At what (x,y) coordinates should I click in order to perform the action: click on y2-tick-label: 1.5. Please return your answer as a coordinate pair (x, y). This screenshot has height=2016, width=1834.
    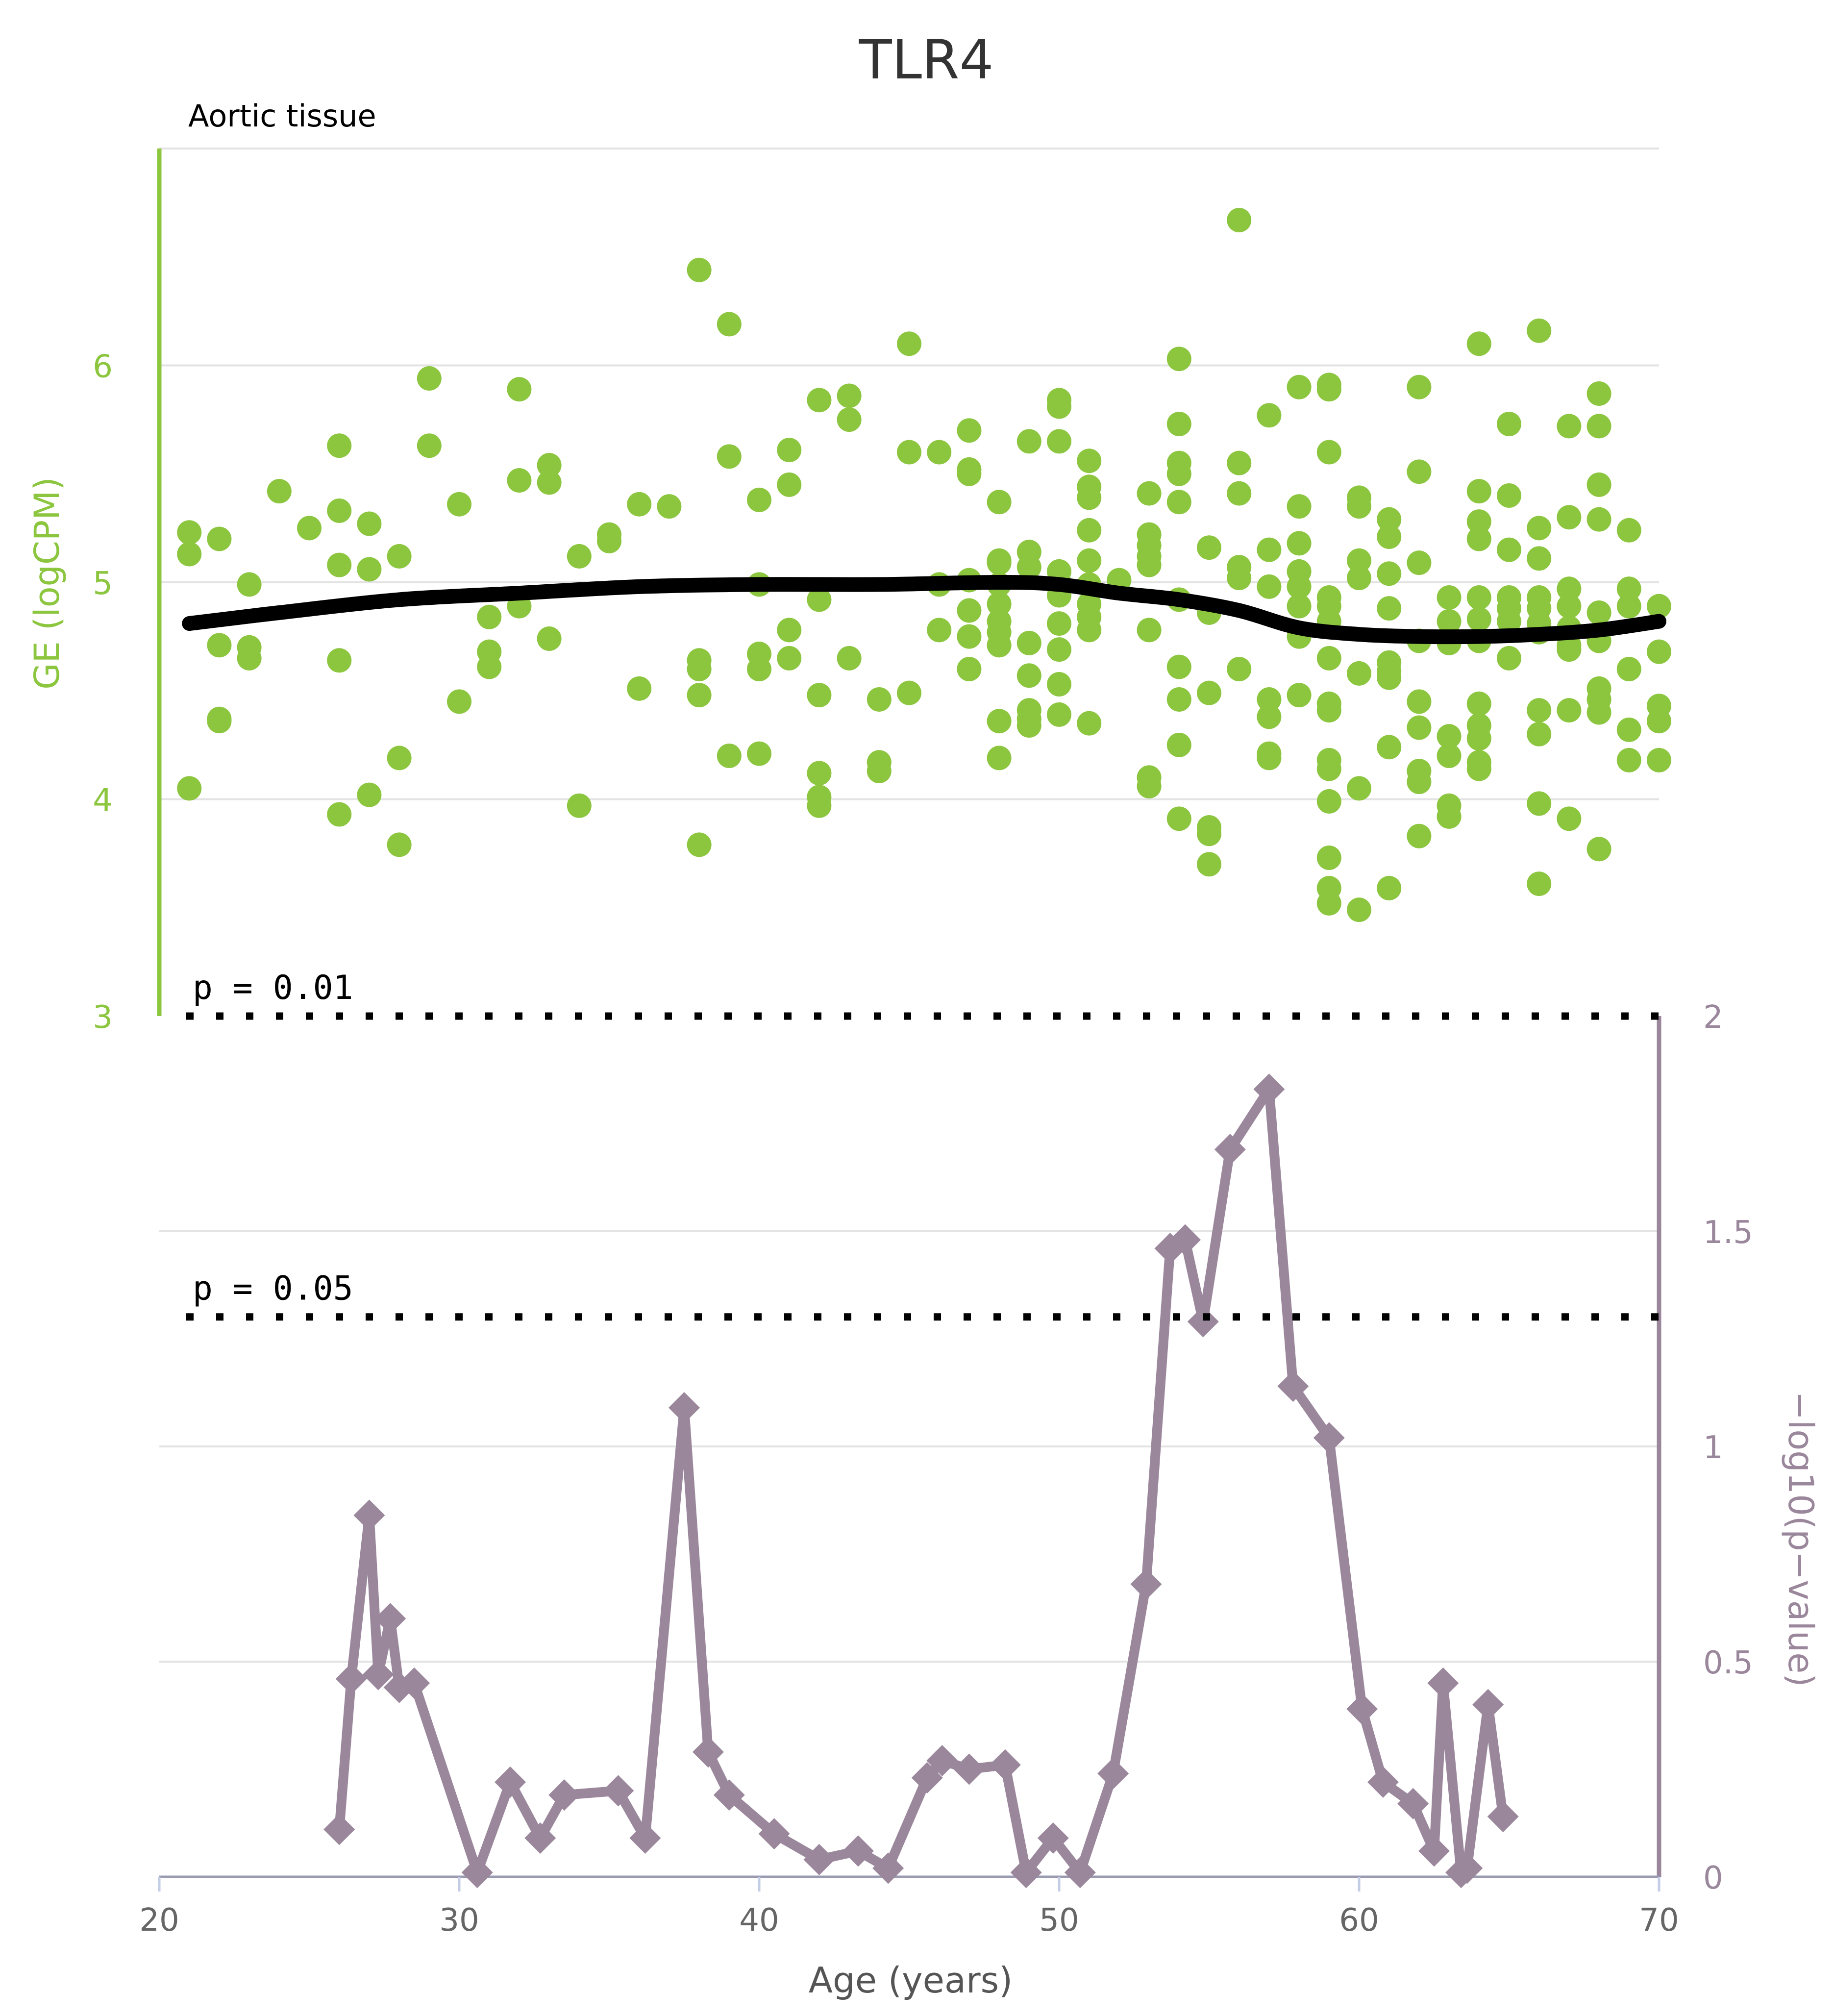
    Looking at the image, I should click on (1728, 1233).